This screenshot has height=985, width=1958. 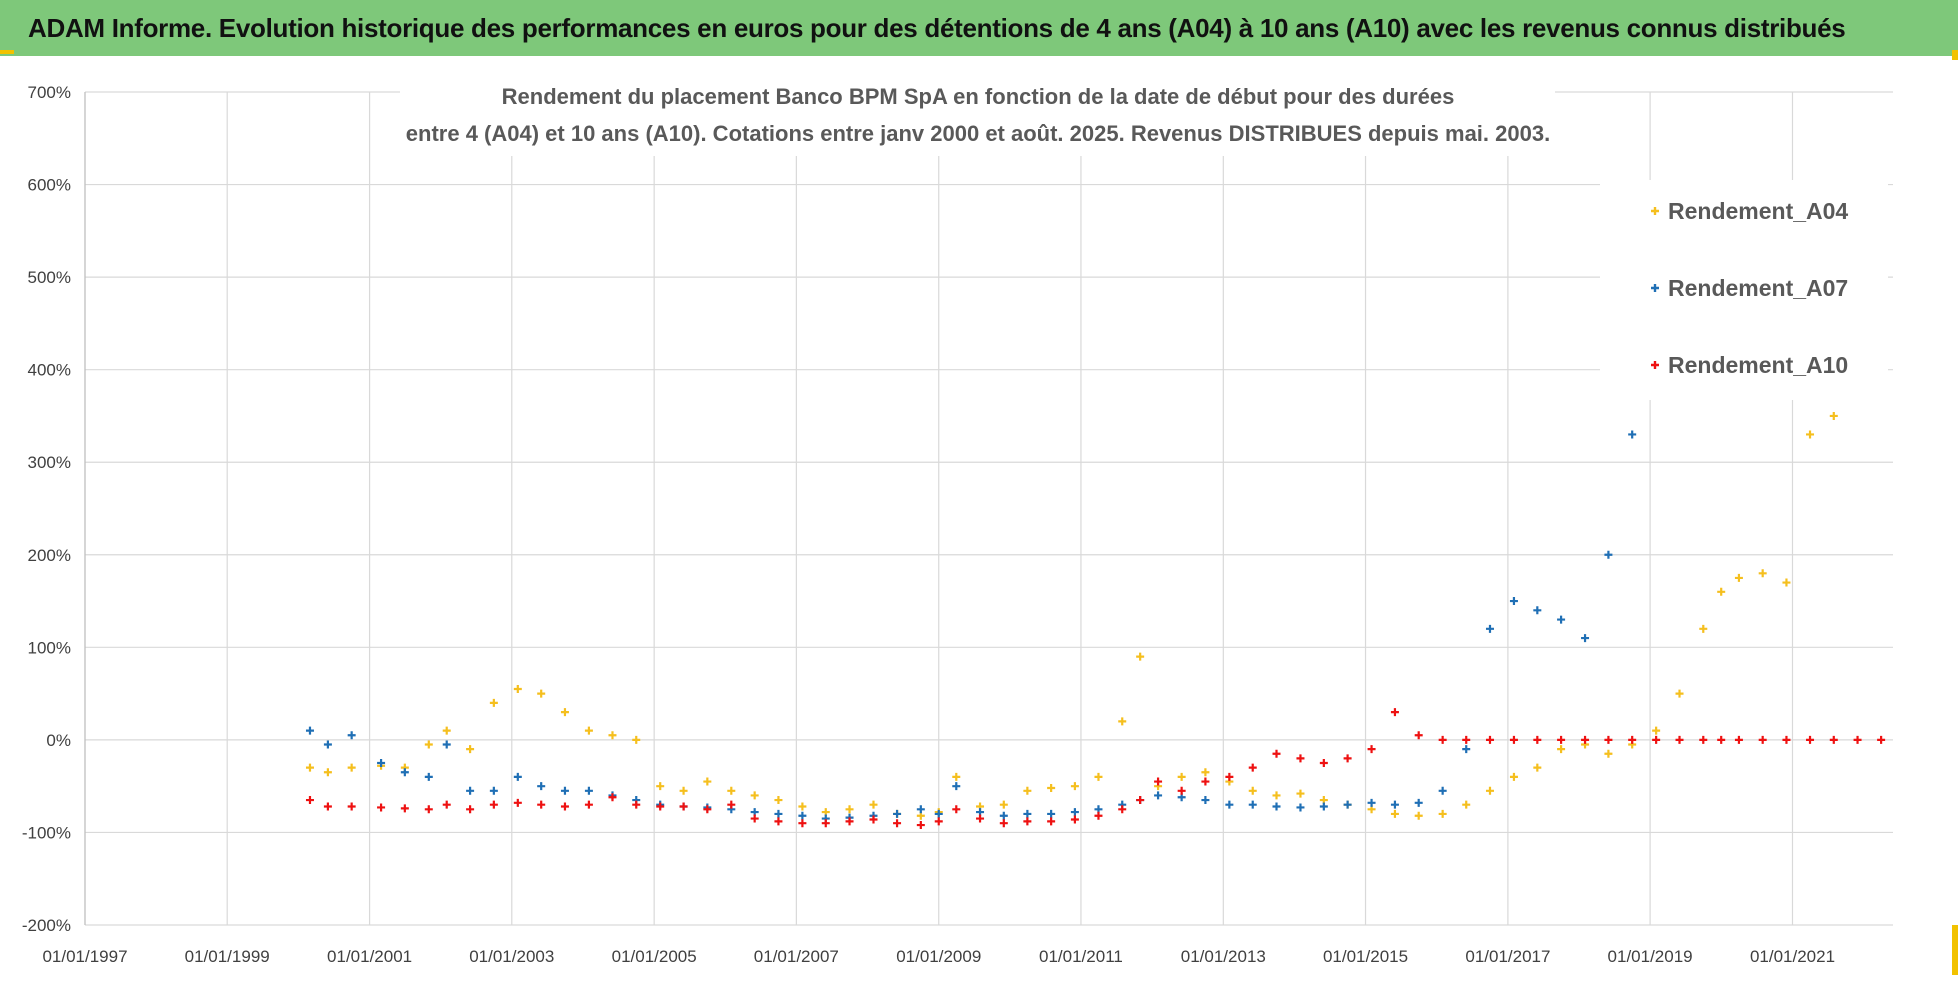 What do you see at coordinates (1507, 956) in the screenshot?
I see `x-tick-label: 01/01/2017` at bounding box center [1507, 956].